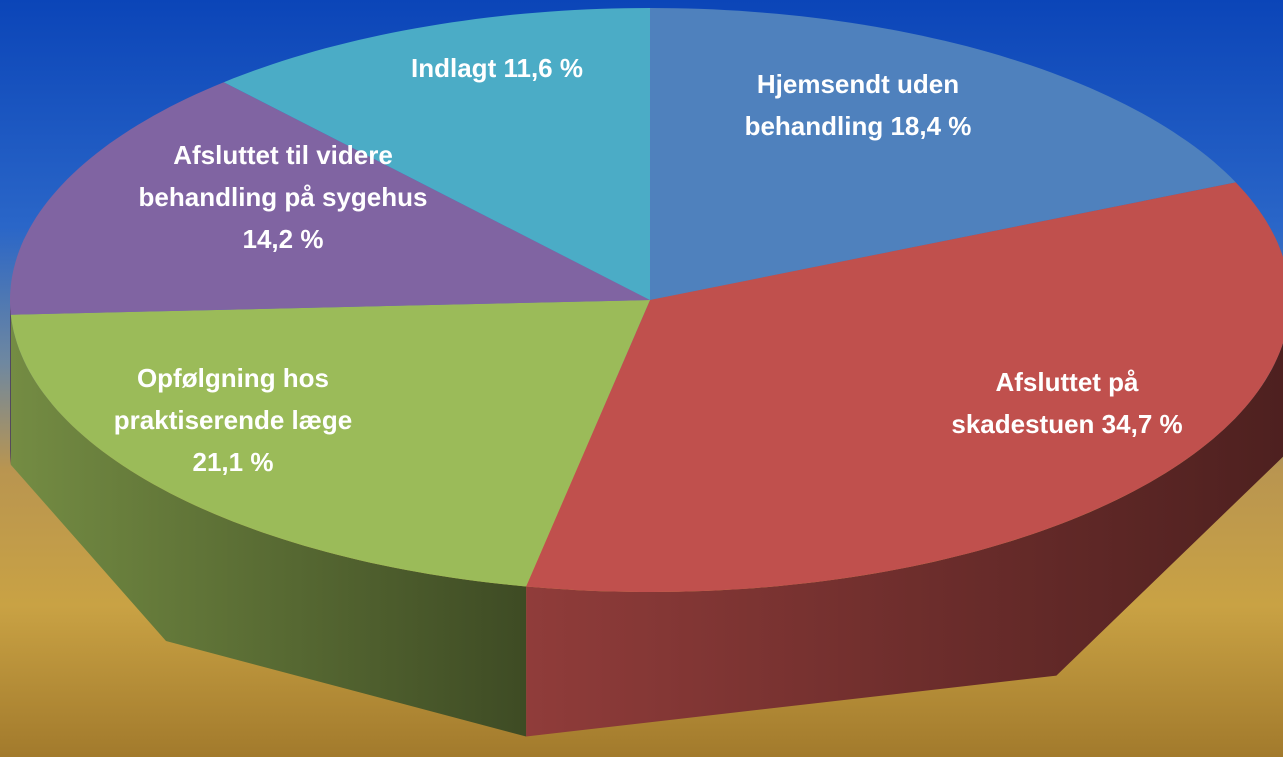  What do you see at coordinates (233, 462) in the screenshot?
I see `value-label: 21,1 %` at bounding box center [233, 462].